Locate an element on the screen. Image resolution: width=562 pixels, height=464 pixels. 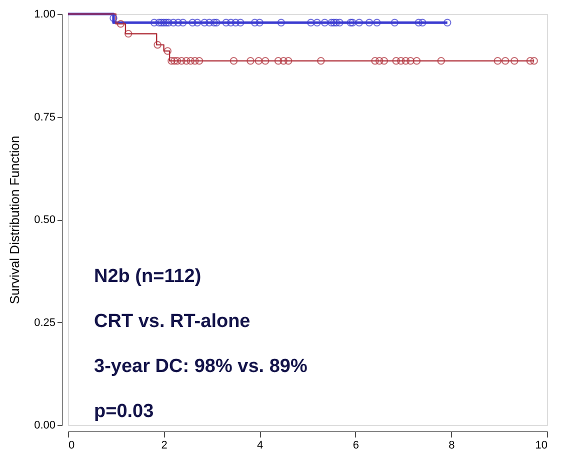
annotation: p=0.03 is located at coordinates (124, 411).